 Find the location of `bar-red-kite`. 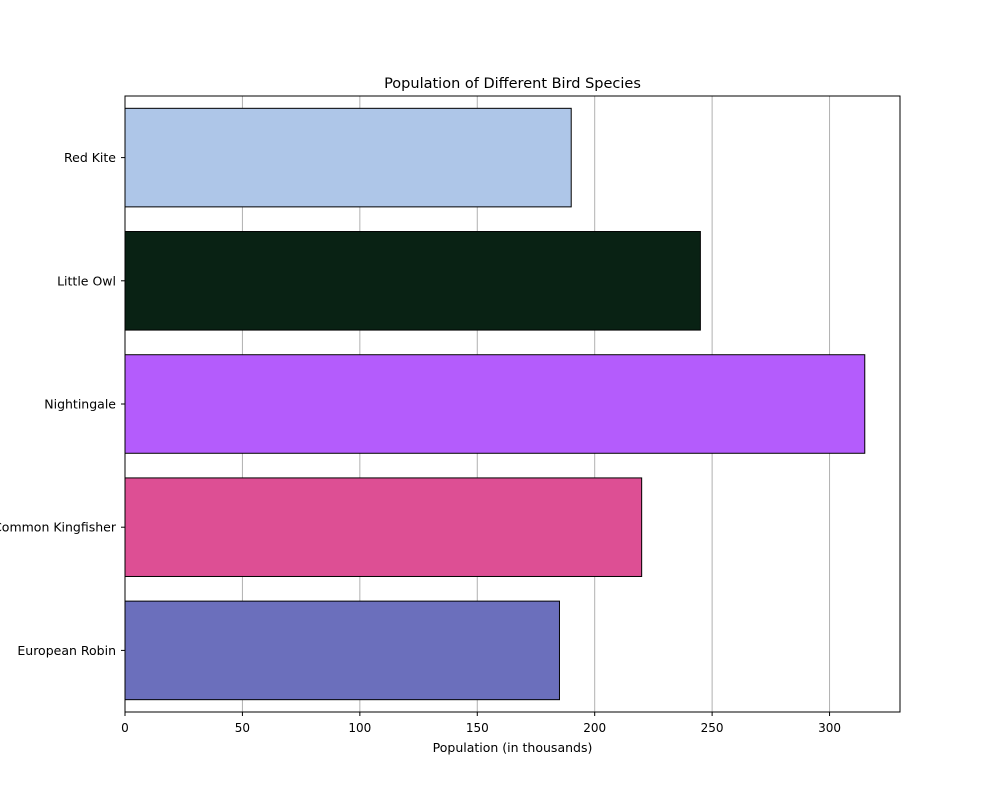

bar-red-kite is located at coordinates (348, 157).